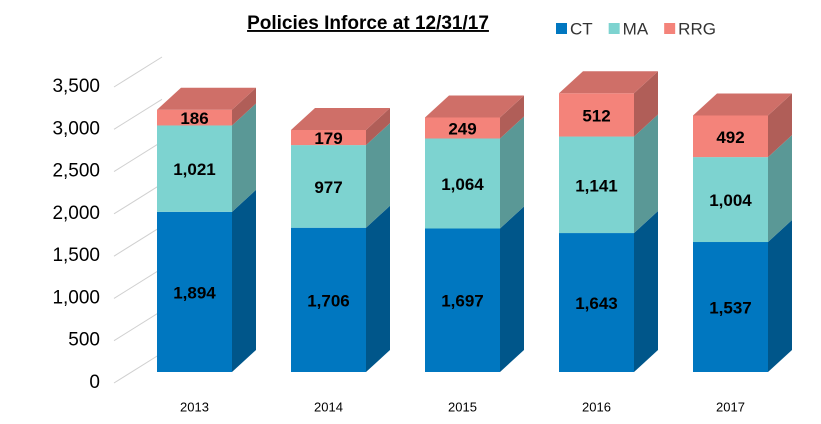 This screenshot has height=424, width=821. I want to click on y-tick-label: 500, so click(84, 340).